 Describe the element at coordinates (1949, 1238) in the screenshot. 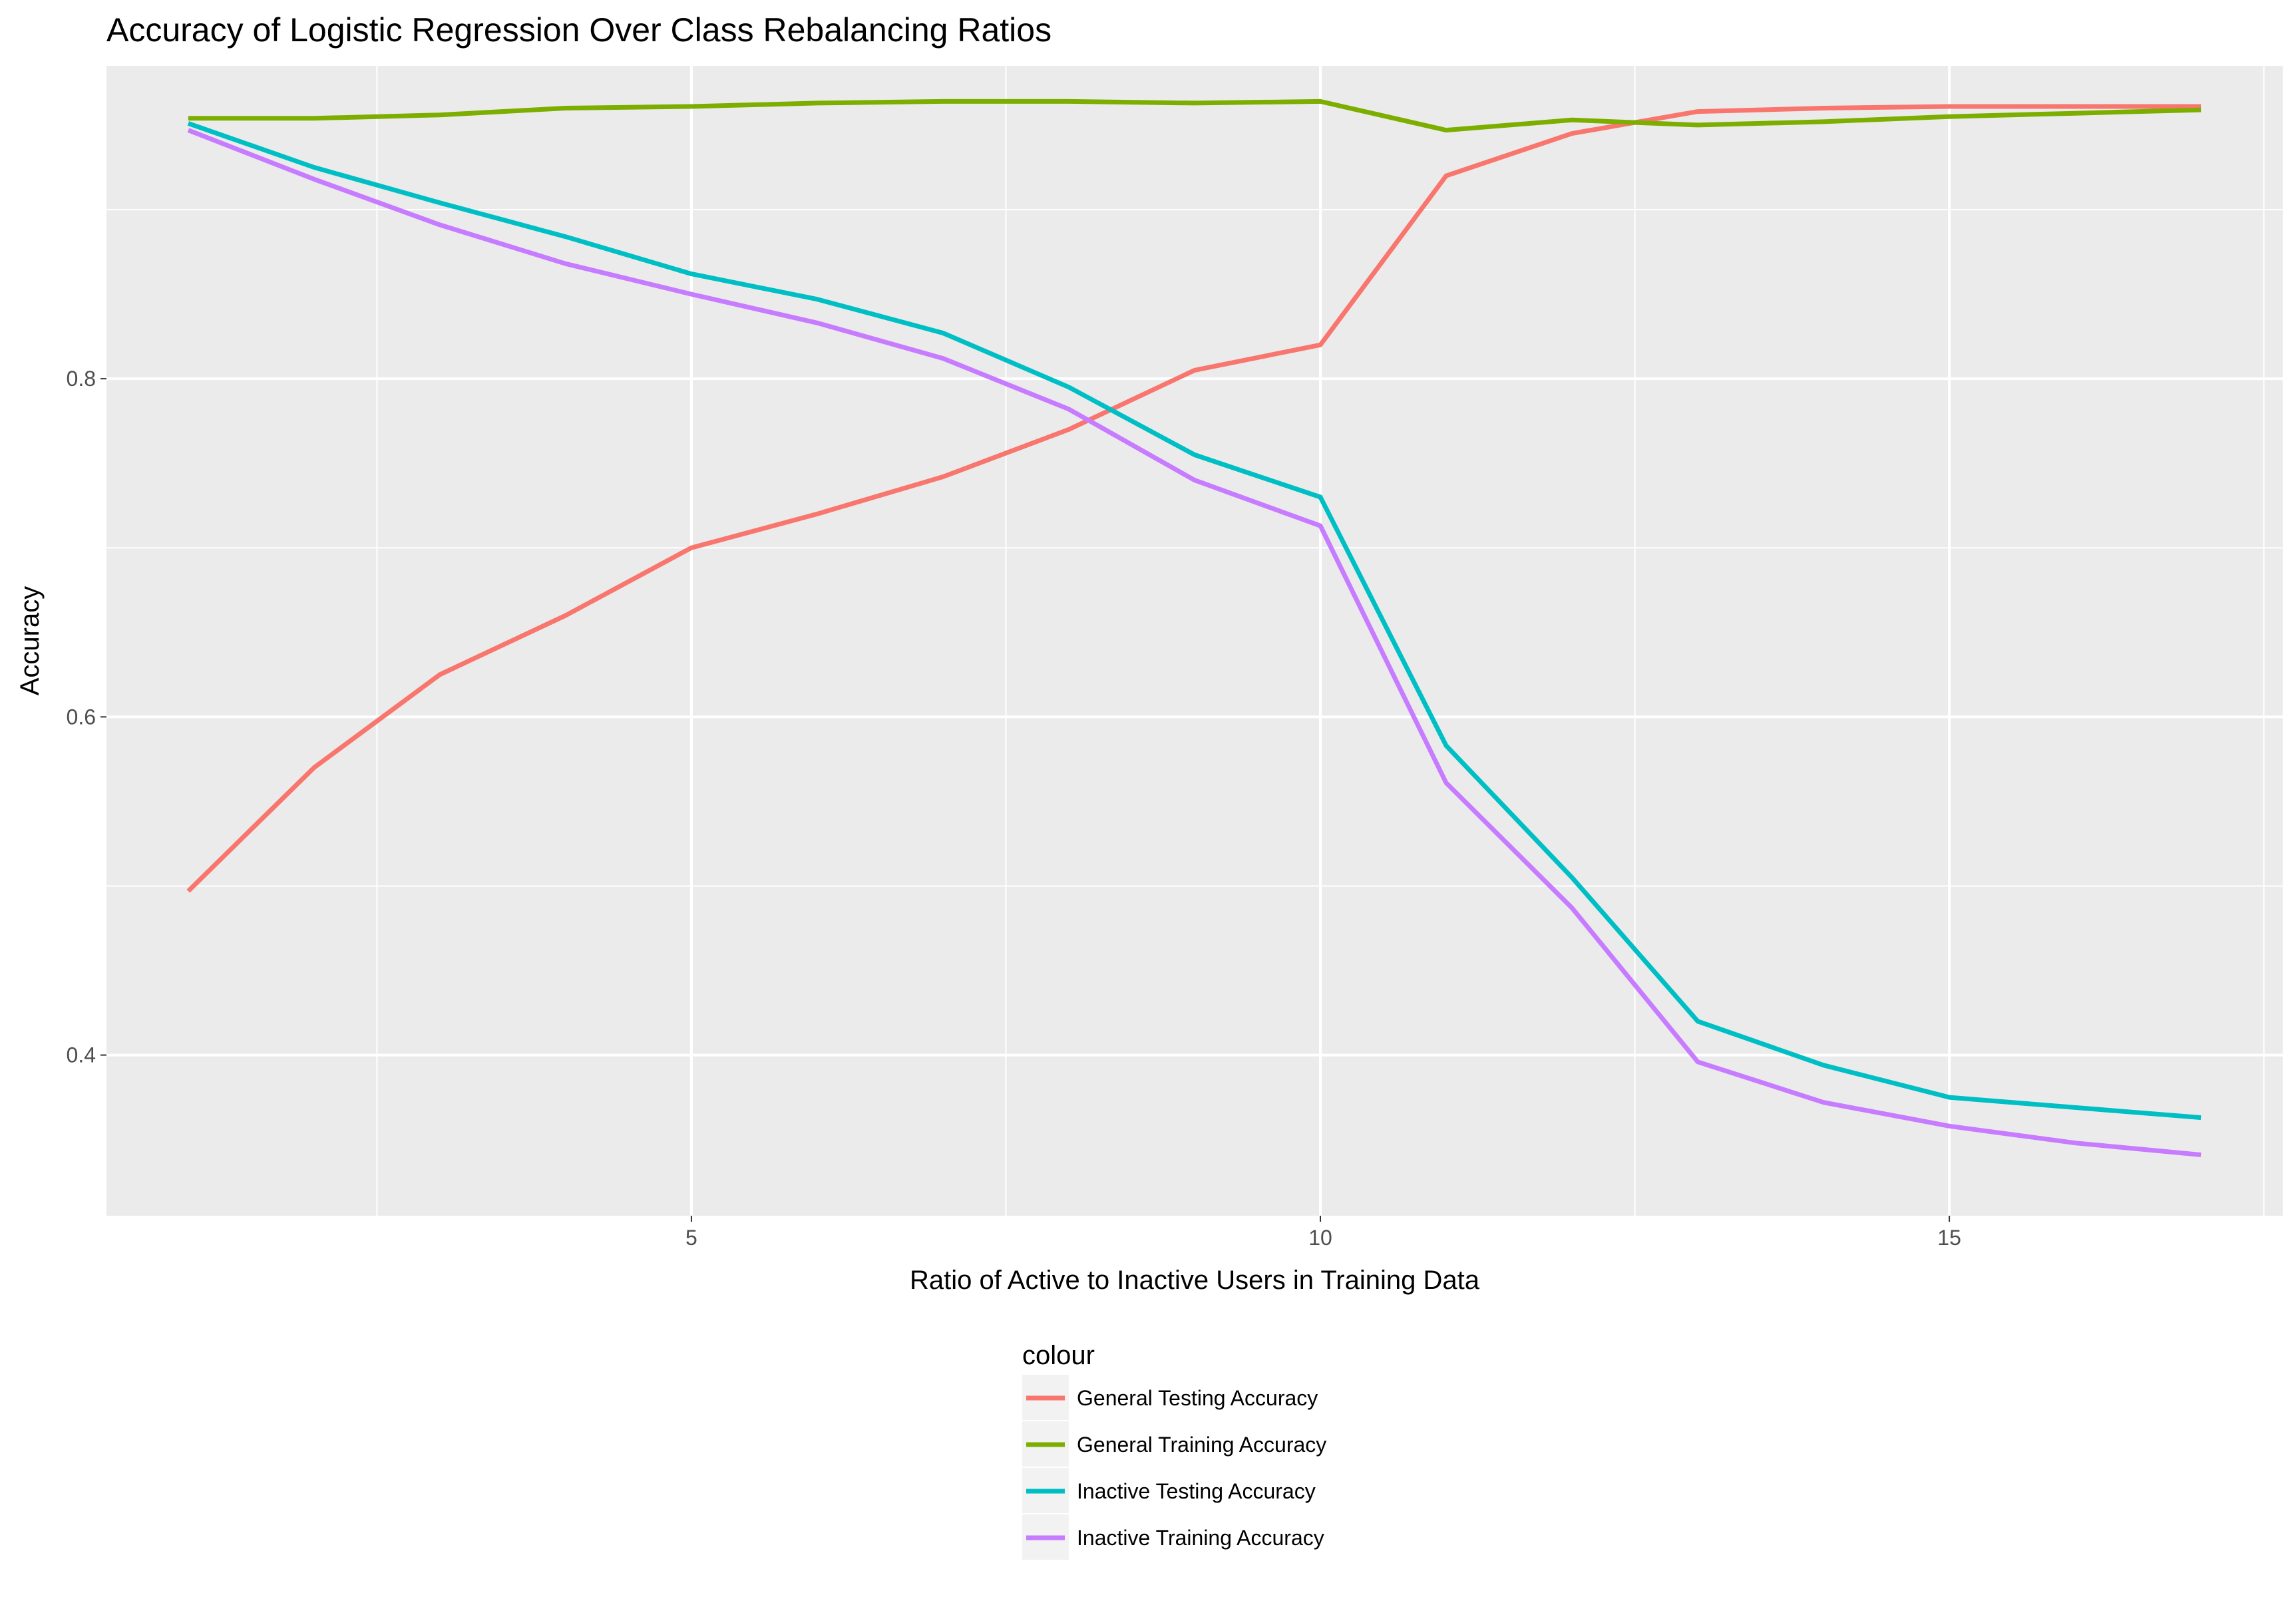

I see `x-tick-label: 15` at that location.